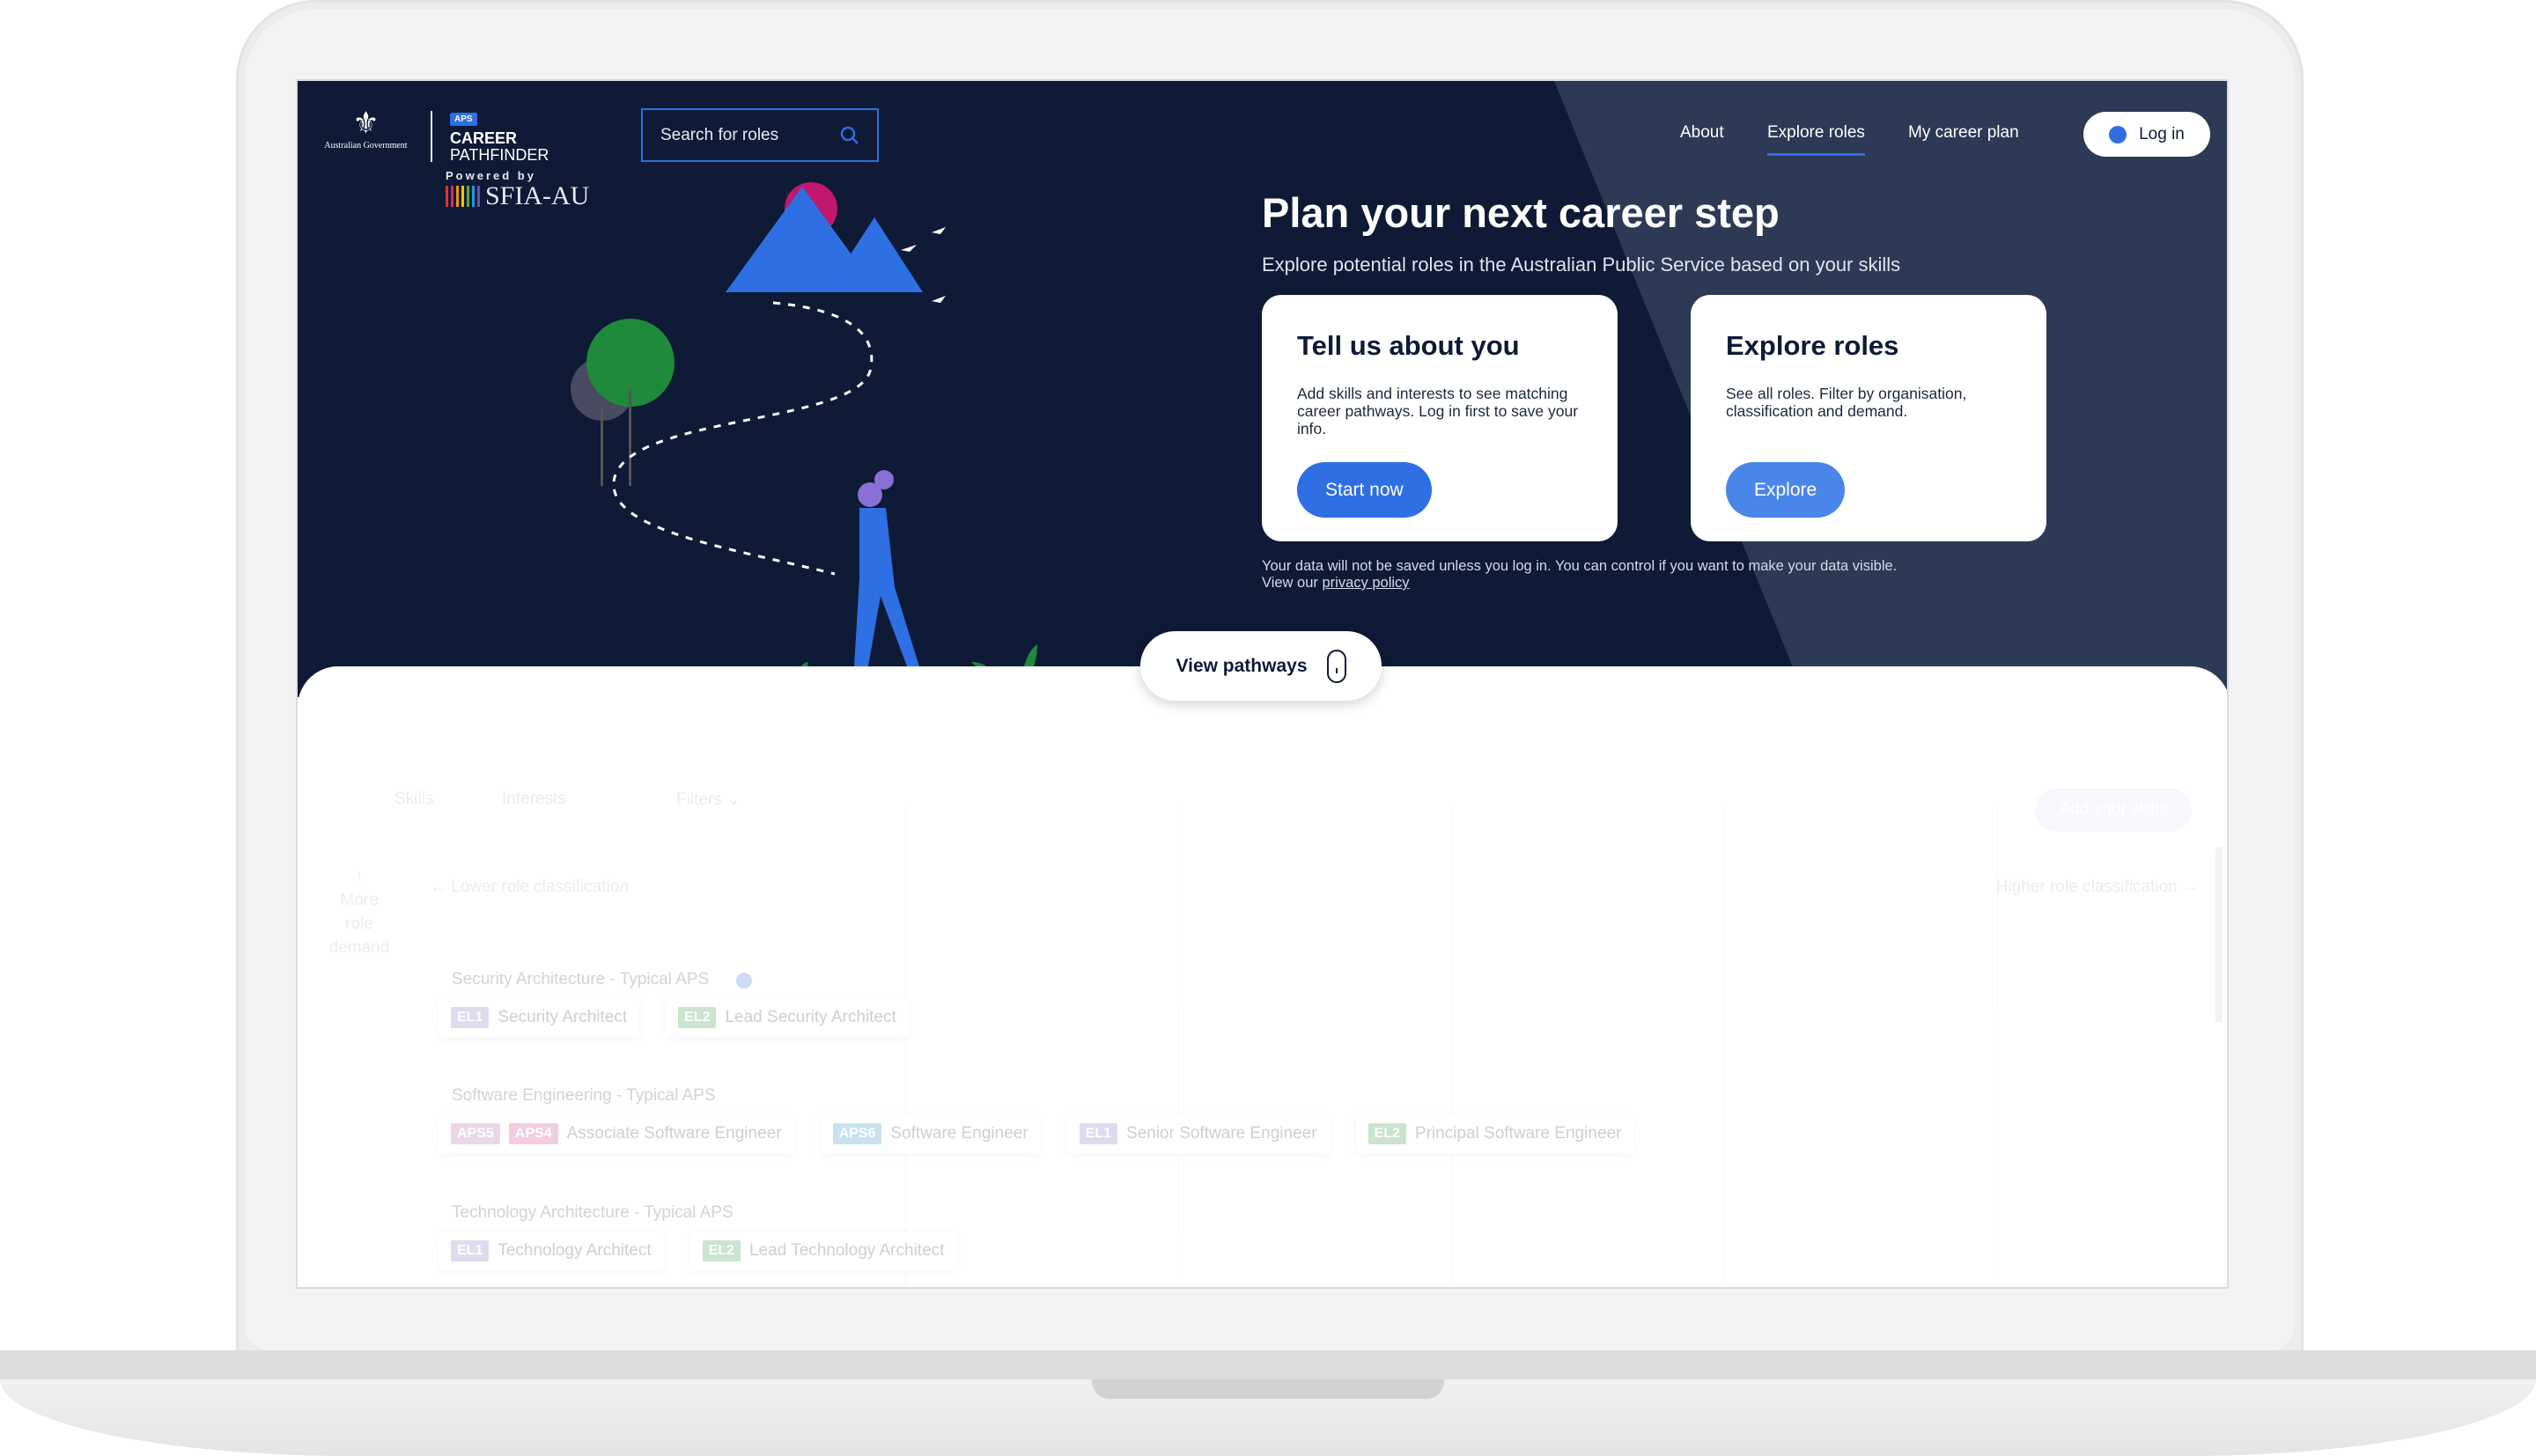 The height and width of the screenshot is (1456, 2536). Describe the element at coordinates (431, 136) in the screenshot. I see `logo-divider` at that location.